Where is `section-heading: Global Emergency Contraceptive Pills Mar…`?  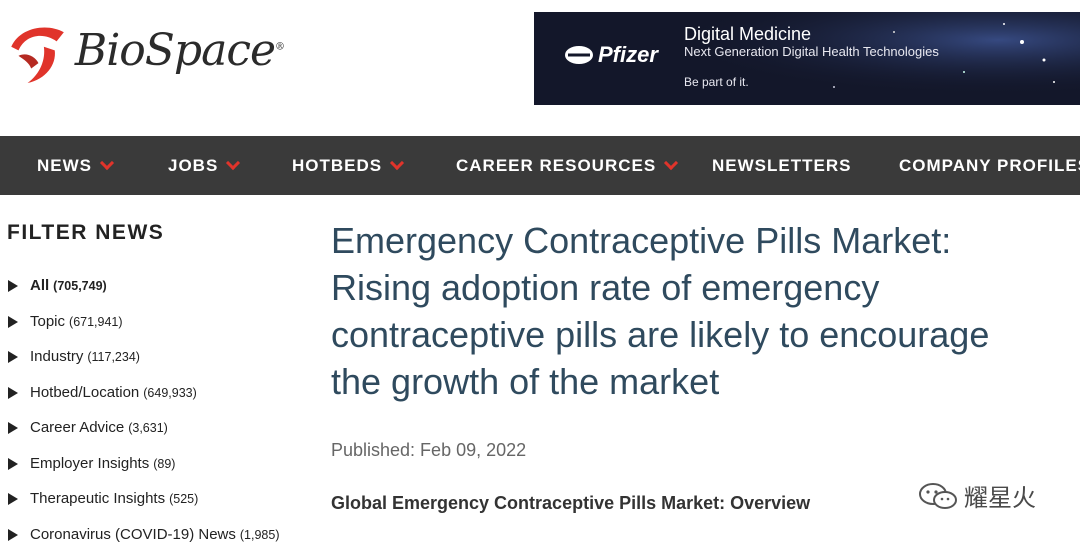
section-heading: Global Emergency Contraceptive Pills Mar… is located at coordinates (571, 503).